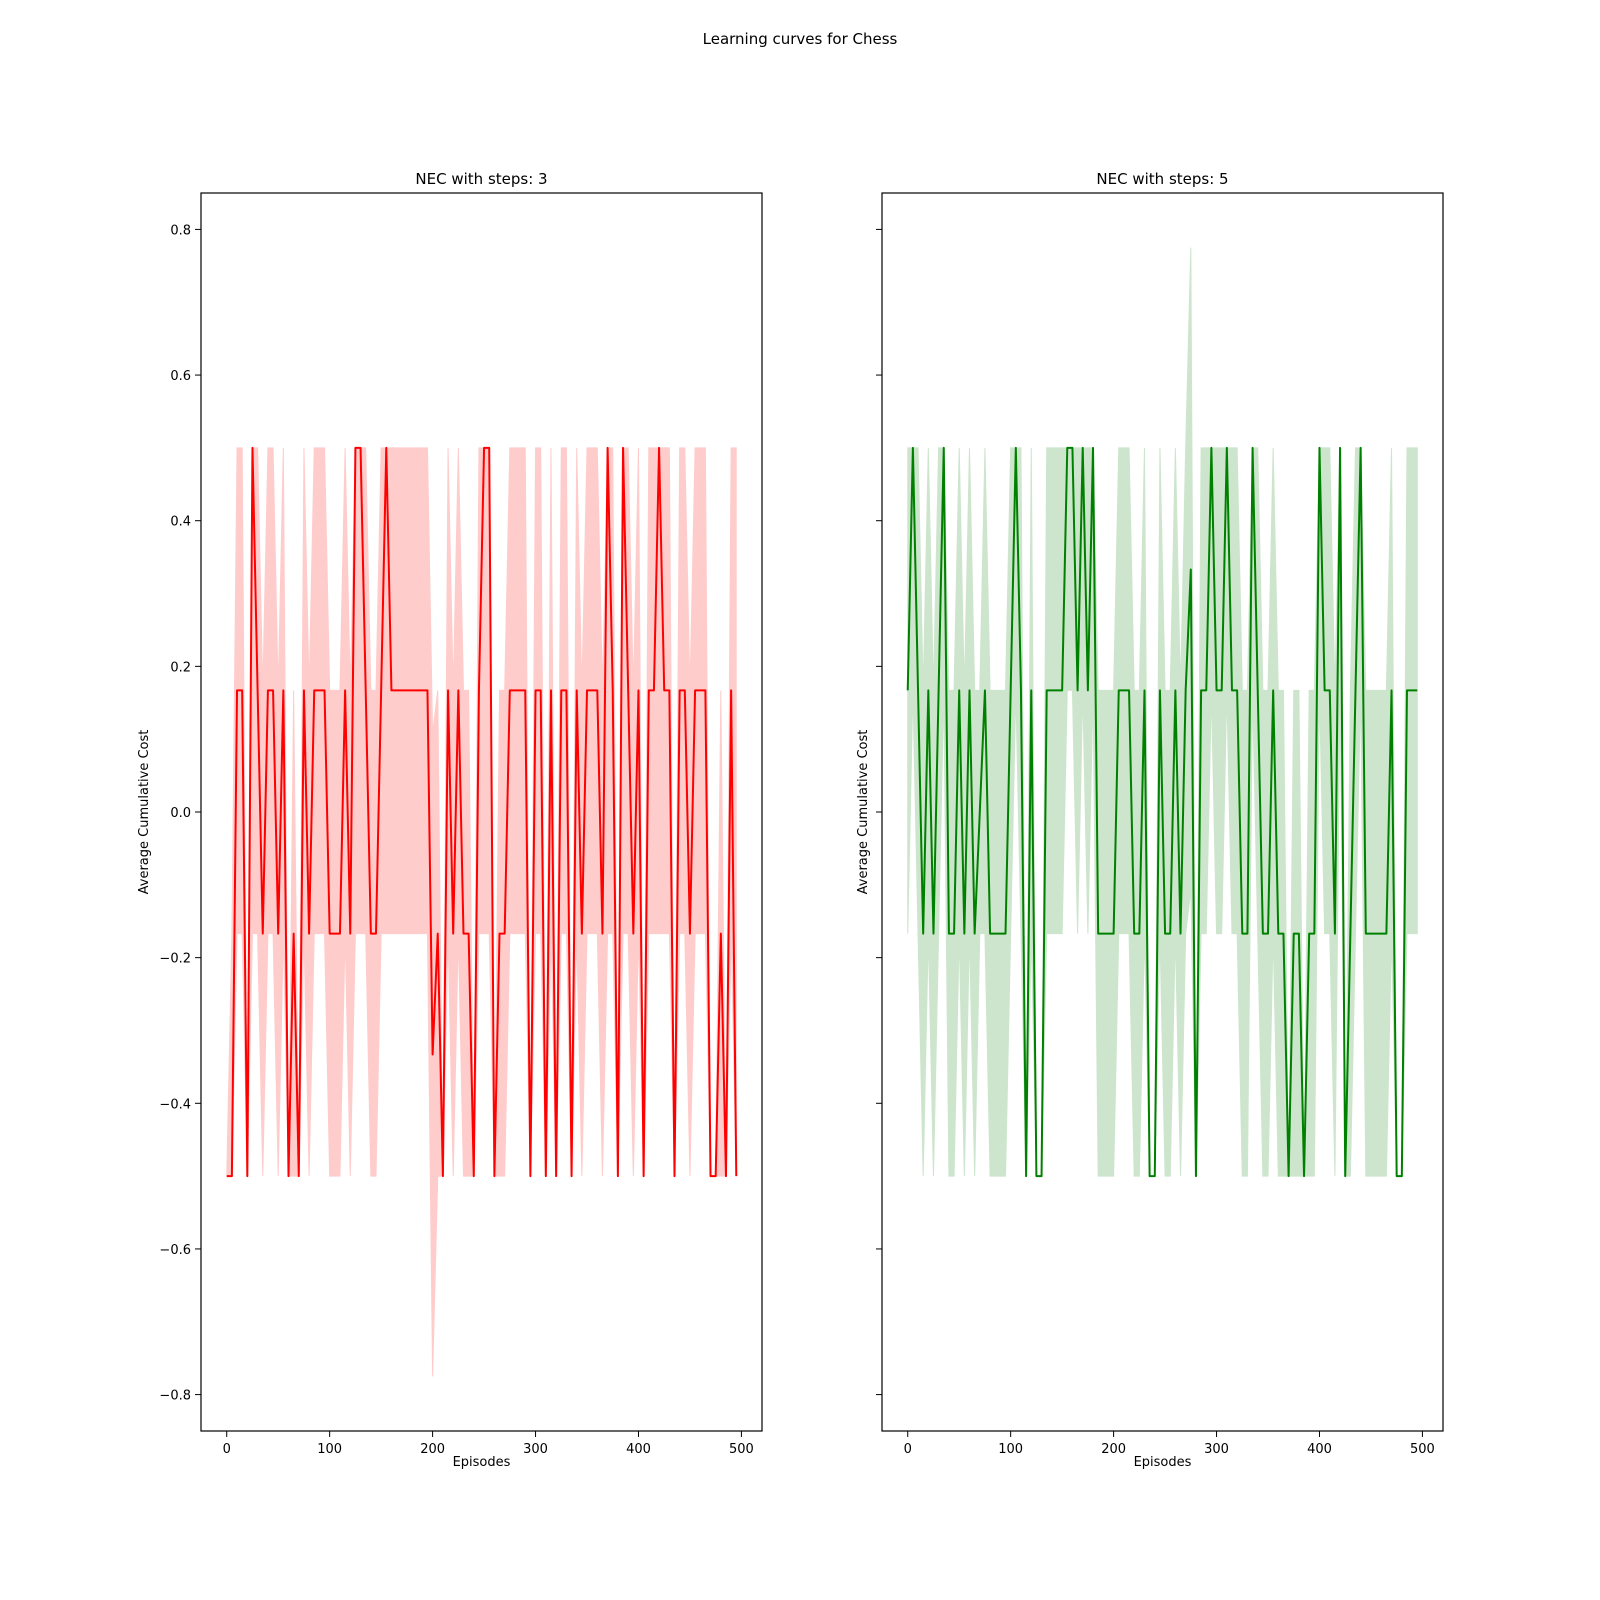 Image resolution: width=1600 pixels, height=1600 pixels. What do you see at coordinates (1010, 1449) in the screenshot?
I see `right-subplot-xtick-label-100: 100` at bounding box center [1010, 1449].